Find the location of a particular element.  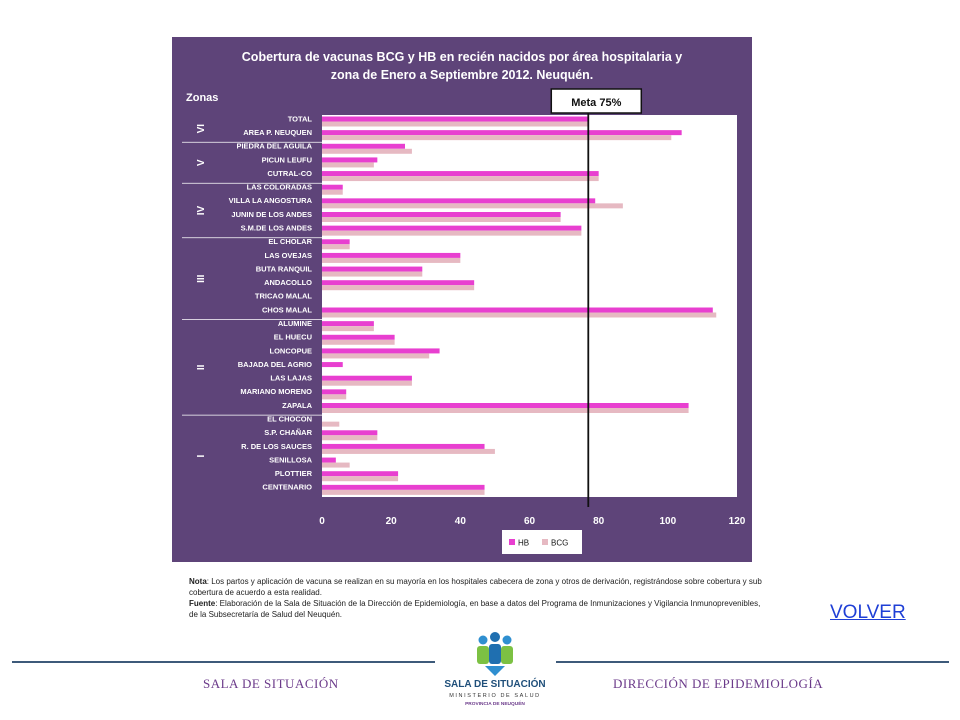

zone-label-II: II is located at coordinates (201, 367).